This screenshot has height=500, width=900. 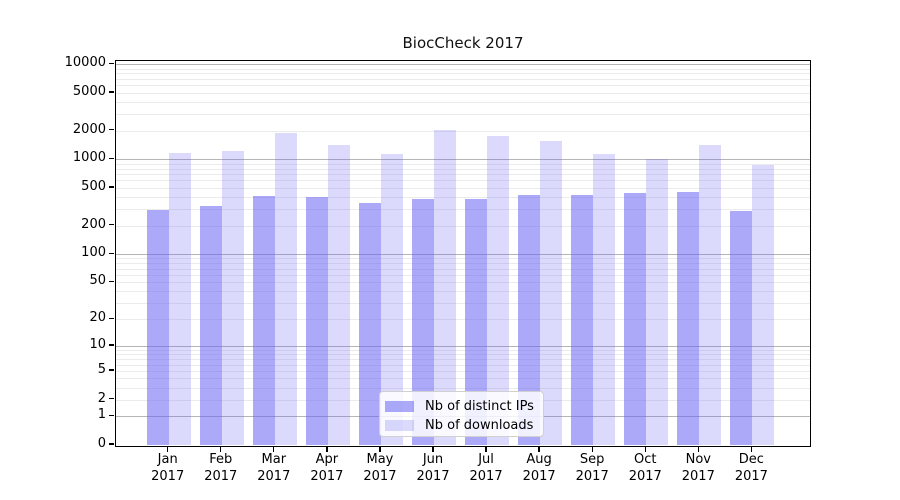 What do you see at coordinates (479, 406) in the screenshot?
I see `legend-label-distinct-ips: Nb of distinct IPs` at bounding box center [479, 406].